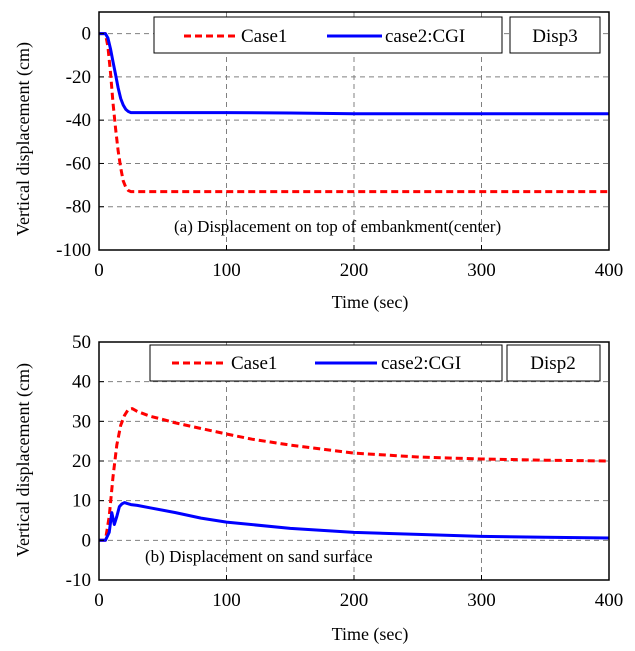 The height and width of the screenshot is (651, 635). Describe the element at coordinates (226, 270) in the screenshot. I see `chart-a-x-tick-label: 100` at that location.